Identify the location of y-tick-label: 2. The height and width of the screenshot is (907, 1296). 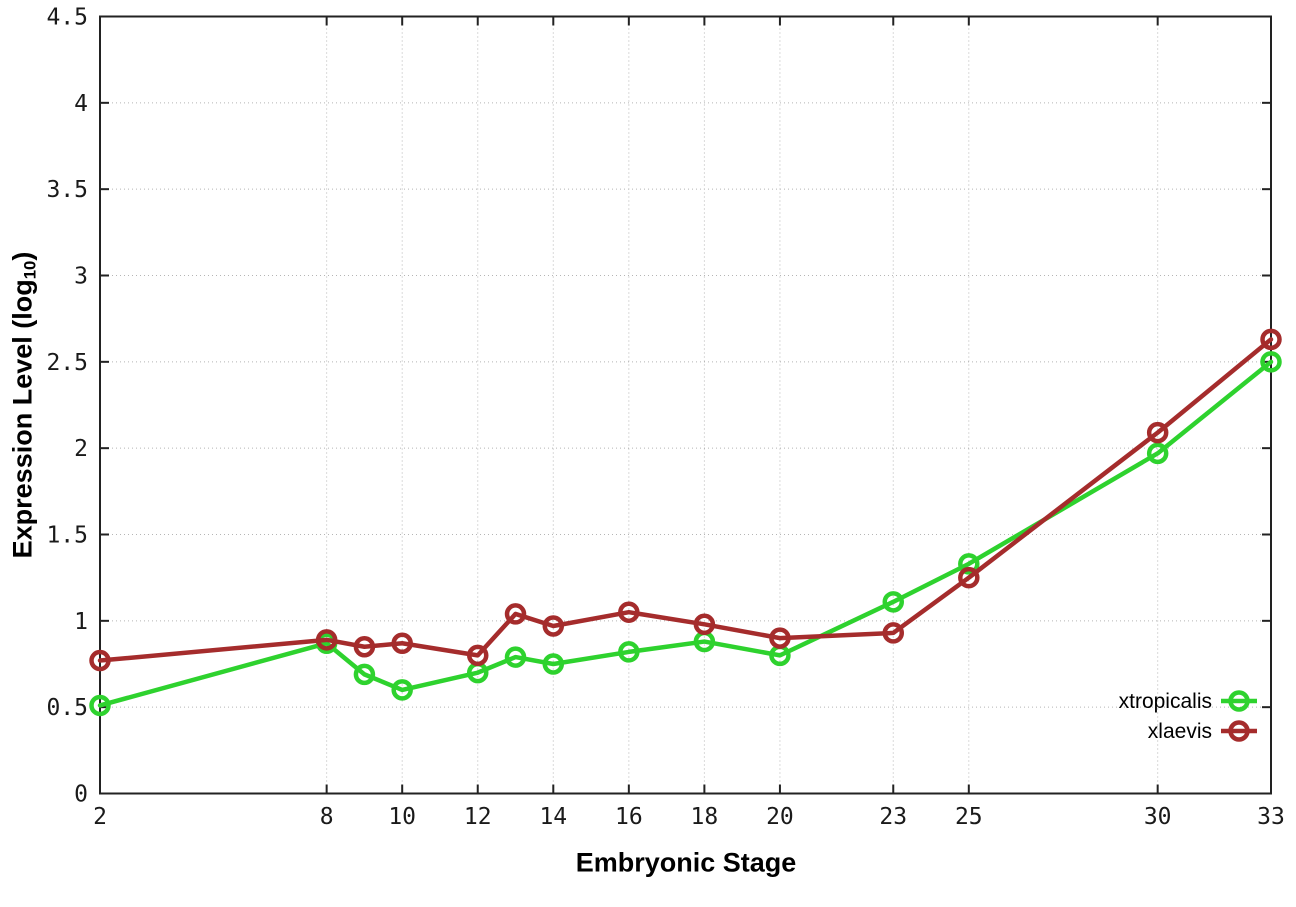
(81, 449).